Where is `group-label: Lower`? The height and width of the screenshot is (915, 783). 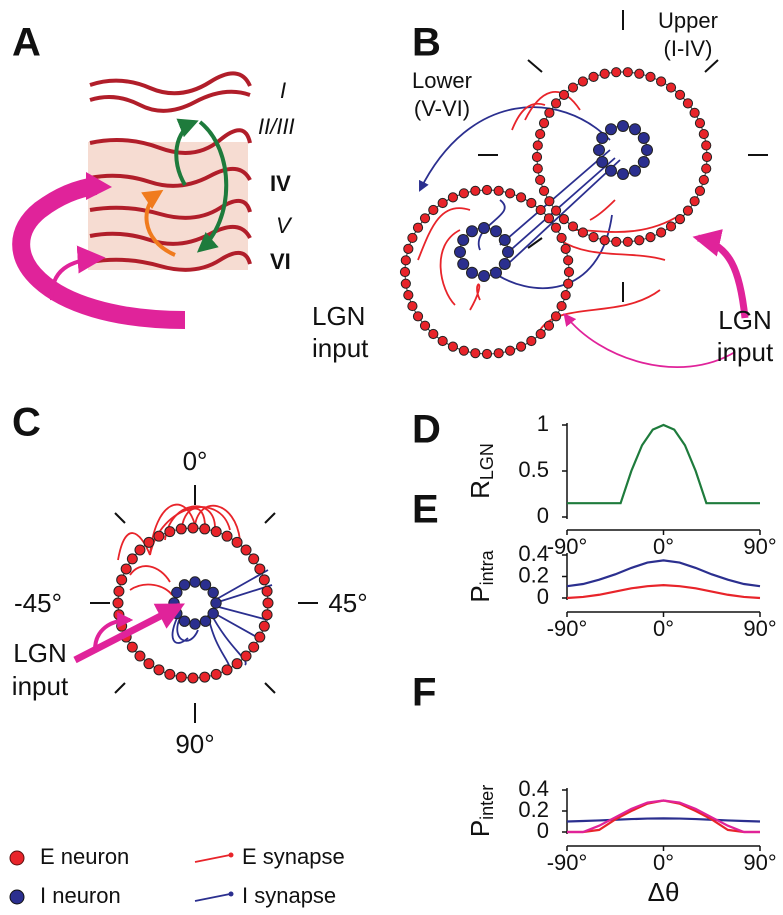
group-label: Lower is located at coordinates (442, 80).